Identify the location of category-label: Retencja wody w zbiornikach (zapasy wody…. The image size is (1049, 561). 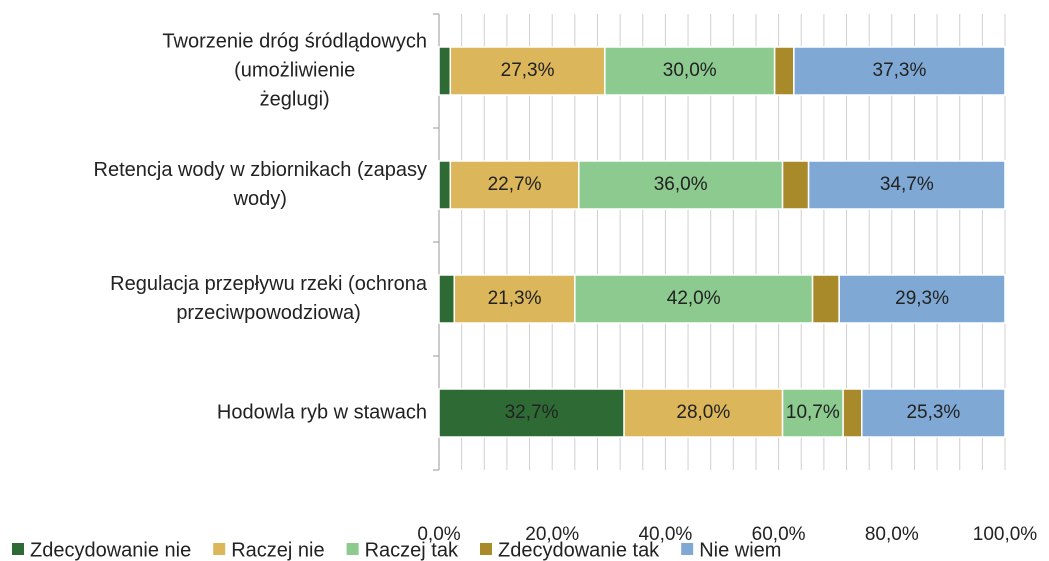
(260, 184).